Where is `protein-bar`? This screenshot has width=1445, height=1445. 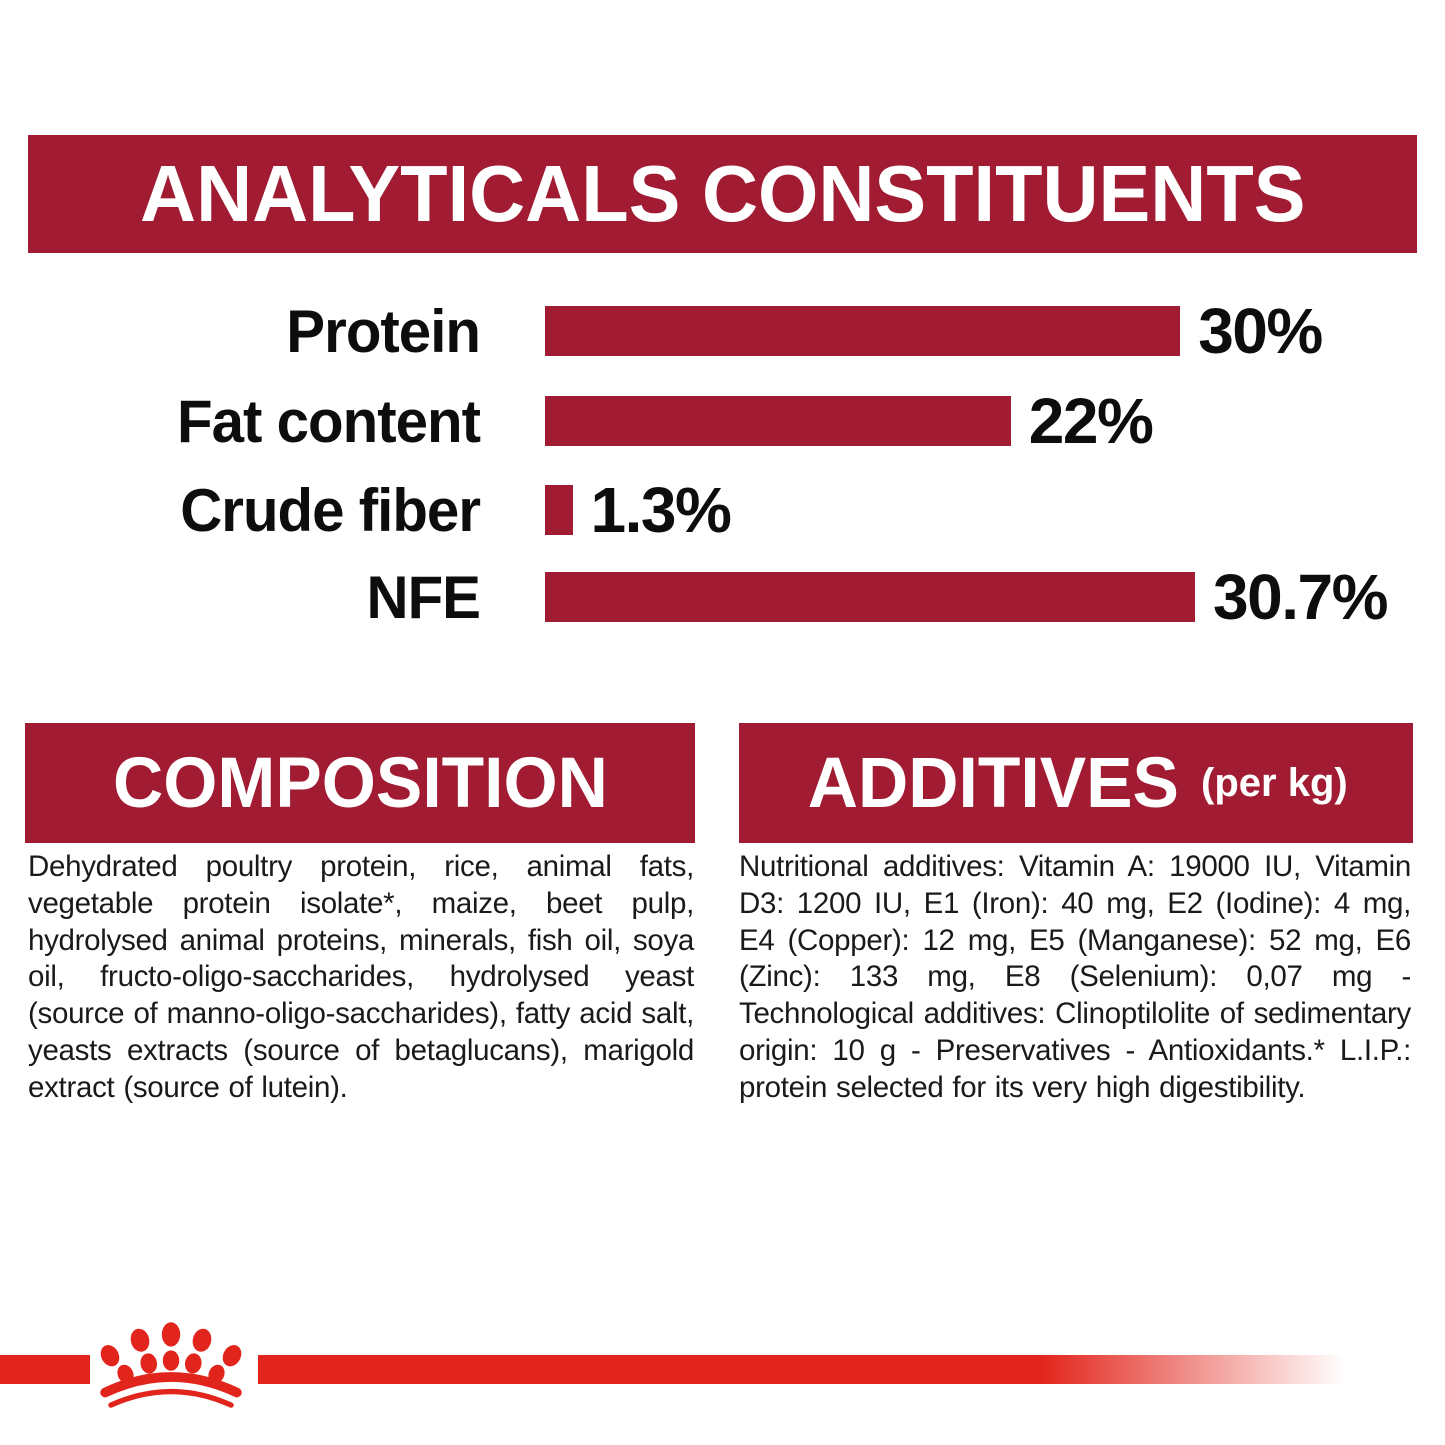
protein-bar is located at coordinates (863, 331).